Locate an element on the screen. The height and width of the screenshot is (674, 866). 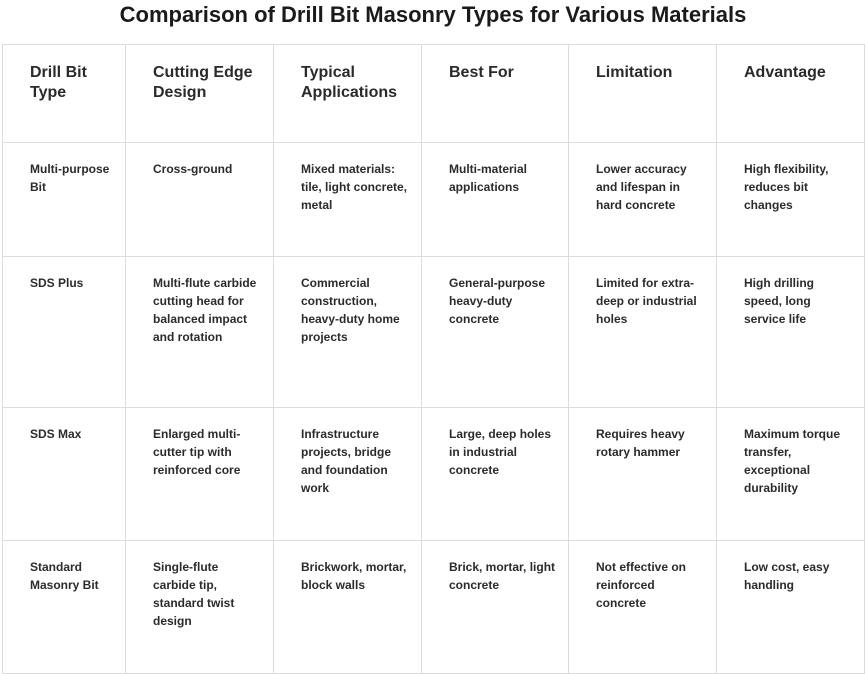
cell-drill-bit-type: Standard Masonry Bit is located at coordinates (64, 607).